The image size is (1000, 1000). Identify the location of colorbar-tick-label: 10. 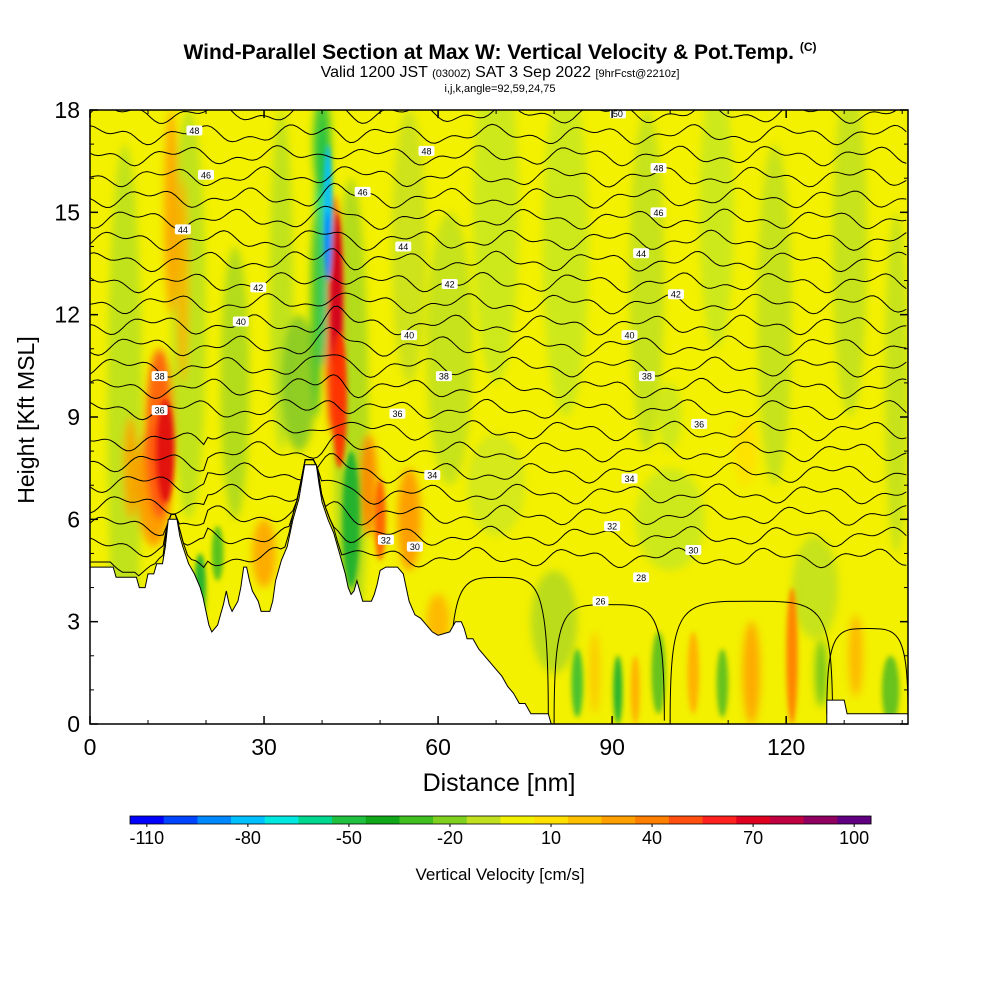
(551, 838).